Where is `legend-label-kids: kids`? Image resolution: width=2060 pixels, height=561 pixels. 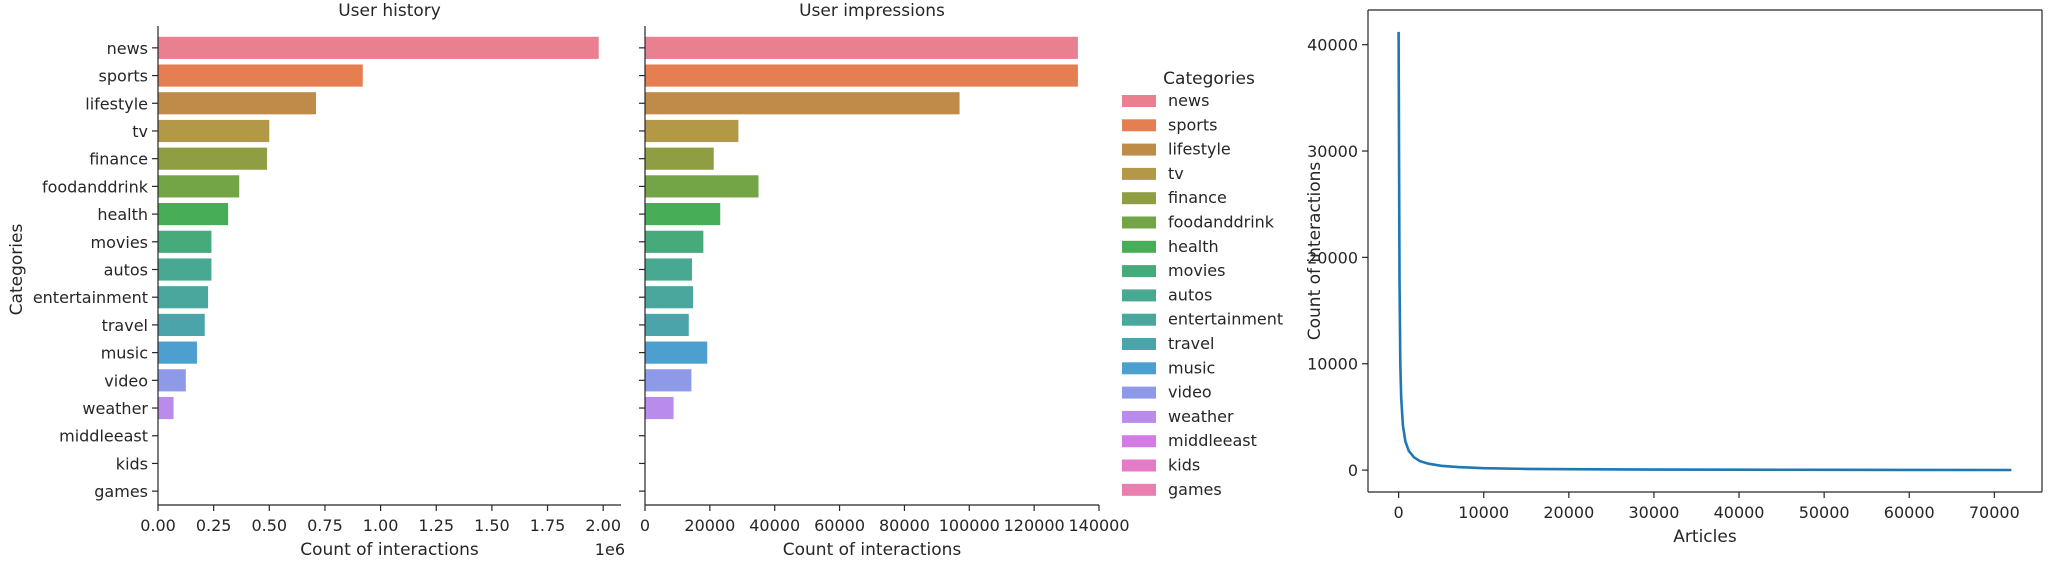 legend-label-kids: kids is located at coordinates (1184, 465).